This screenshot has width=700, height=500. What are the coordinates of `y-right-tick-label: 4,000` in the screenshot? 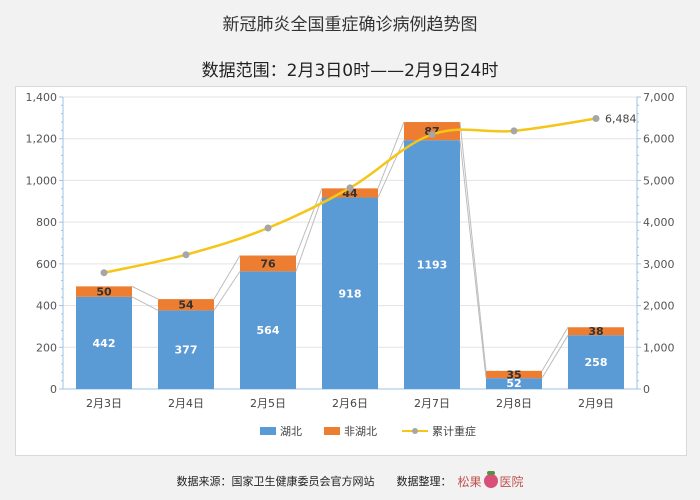 It's located at (659, 222).